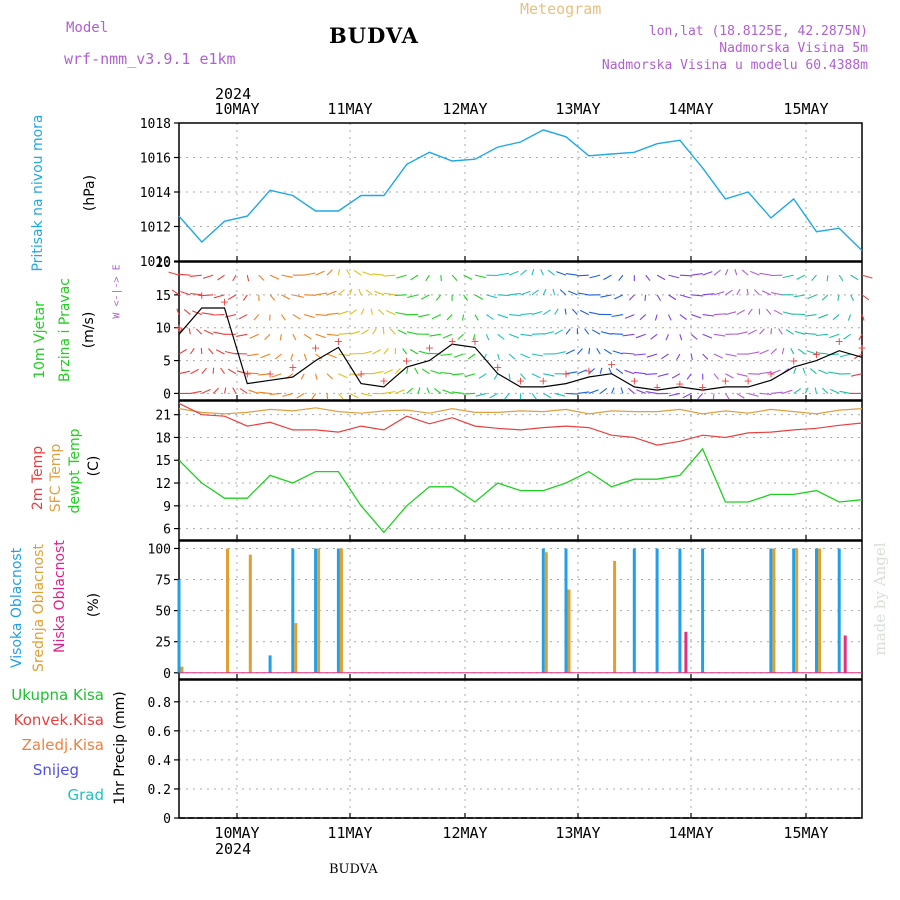  What do you see at coordinates (167, 394) in the screenshot?
I see `y-tick-label: 0` at bounding box center [167, 394].